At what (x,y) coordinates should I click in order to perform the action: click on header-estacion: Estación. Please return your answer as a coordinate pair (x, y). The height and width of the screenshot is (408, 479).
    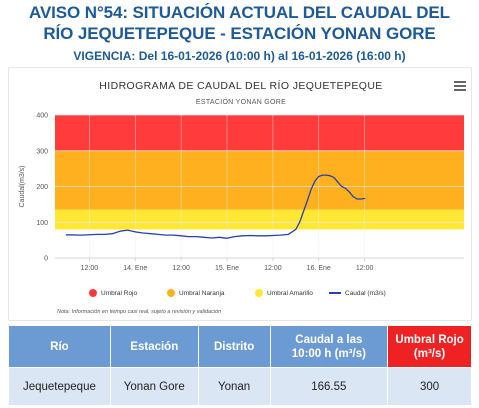
    Looking at the image, I should click on (154, 346).